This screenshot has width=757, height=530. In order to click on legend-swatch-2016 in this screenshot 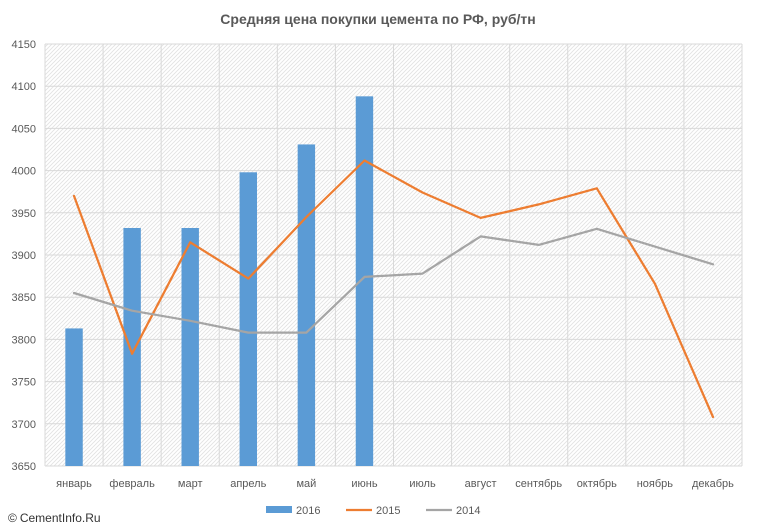, I will do `click(279, 509)`.